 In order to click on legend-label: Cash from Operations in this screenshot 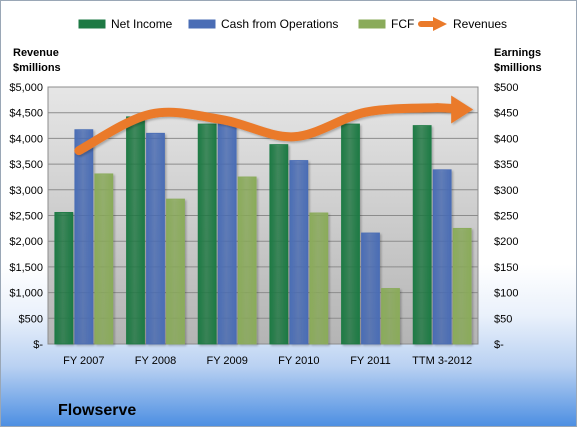, I will do `click(279, 24)`.